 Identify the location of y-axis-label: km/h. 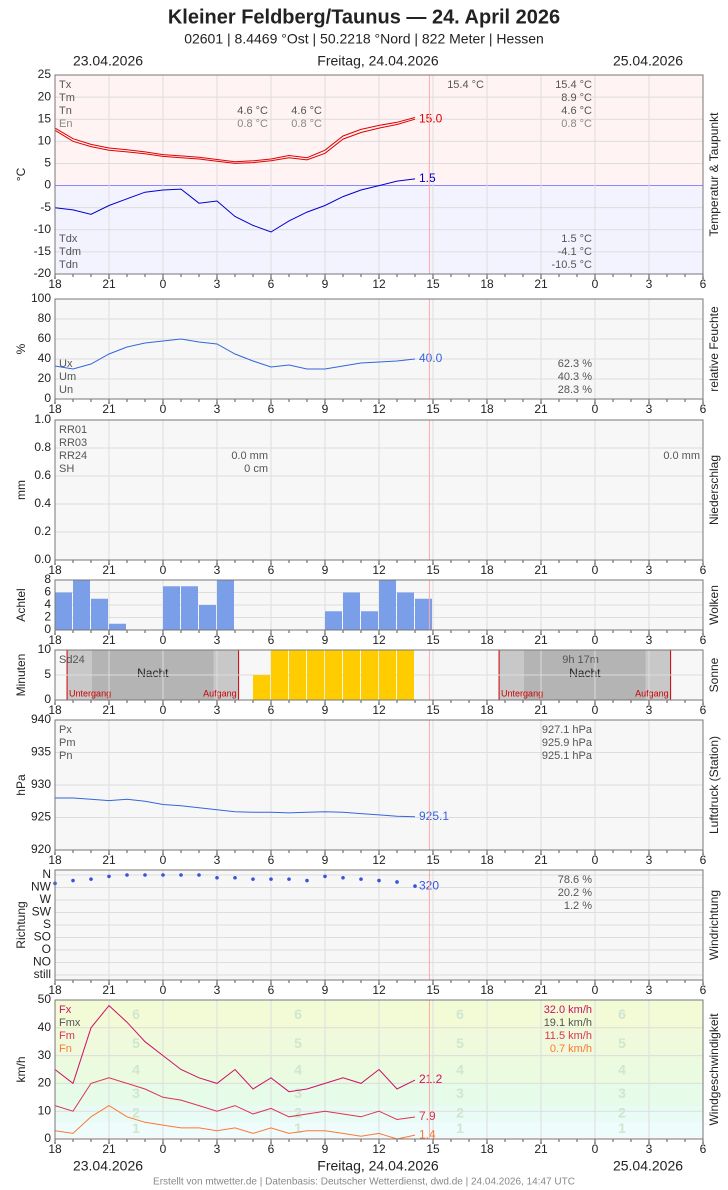
(21, 1069).